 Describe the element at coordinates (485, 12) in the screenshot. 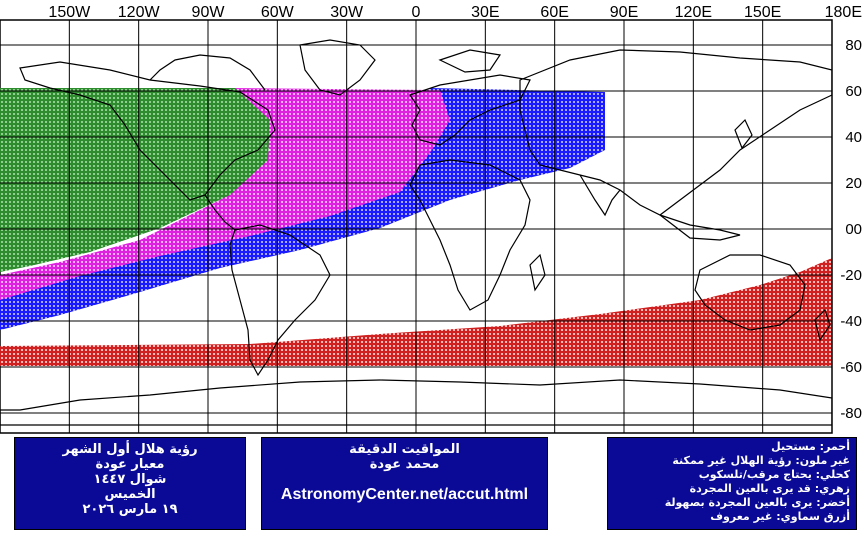

I see `longitude-label: 30E` at that location.